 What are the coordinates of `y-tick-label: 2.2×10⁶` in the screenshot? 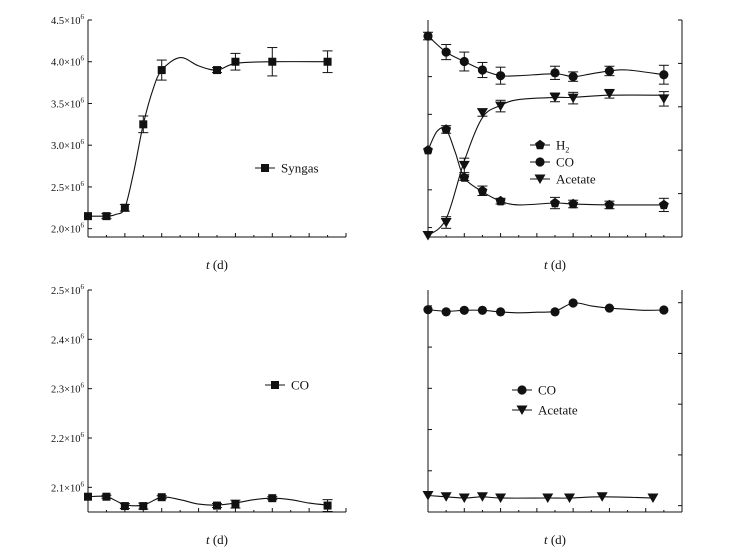 It's located at (68, 438).